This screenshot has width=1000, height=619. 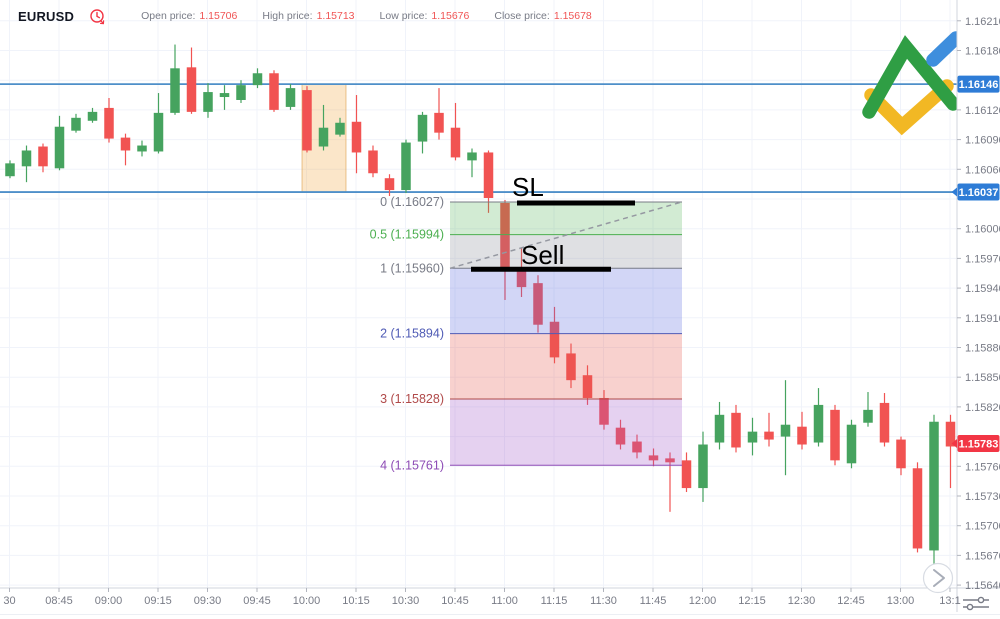 I want to click on candle-11:40, so click(x=637, y=447).